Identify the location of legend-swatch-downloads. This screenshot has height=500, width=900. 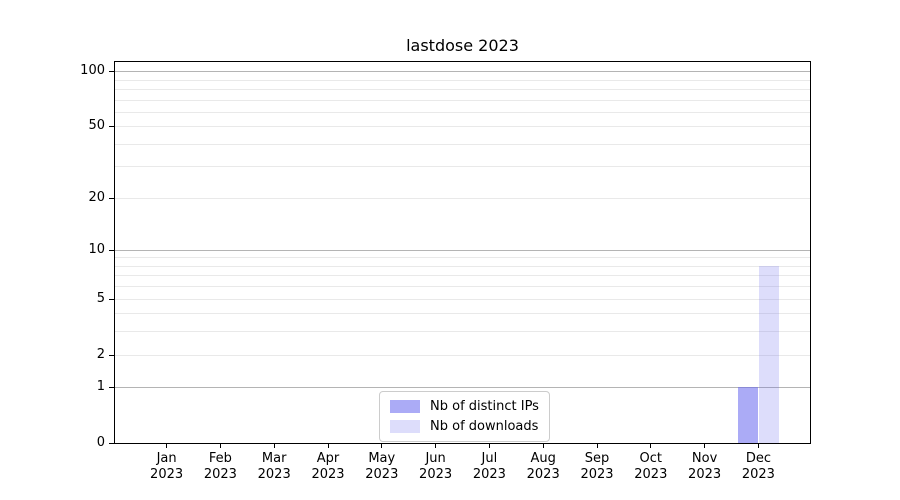
(405, 426).